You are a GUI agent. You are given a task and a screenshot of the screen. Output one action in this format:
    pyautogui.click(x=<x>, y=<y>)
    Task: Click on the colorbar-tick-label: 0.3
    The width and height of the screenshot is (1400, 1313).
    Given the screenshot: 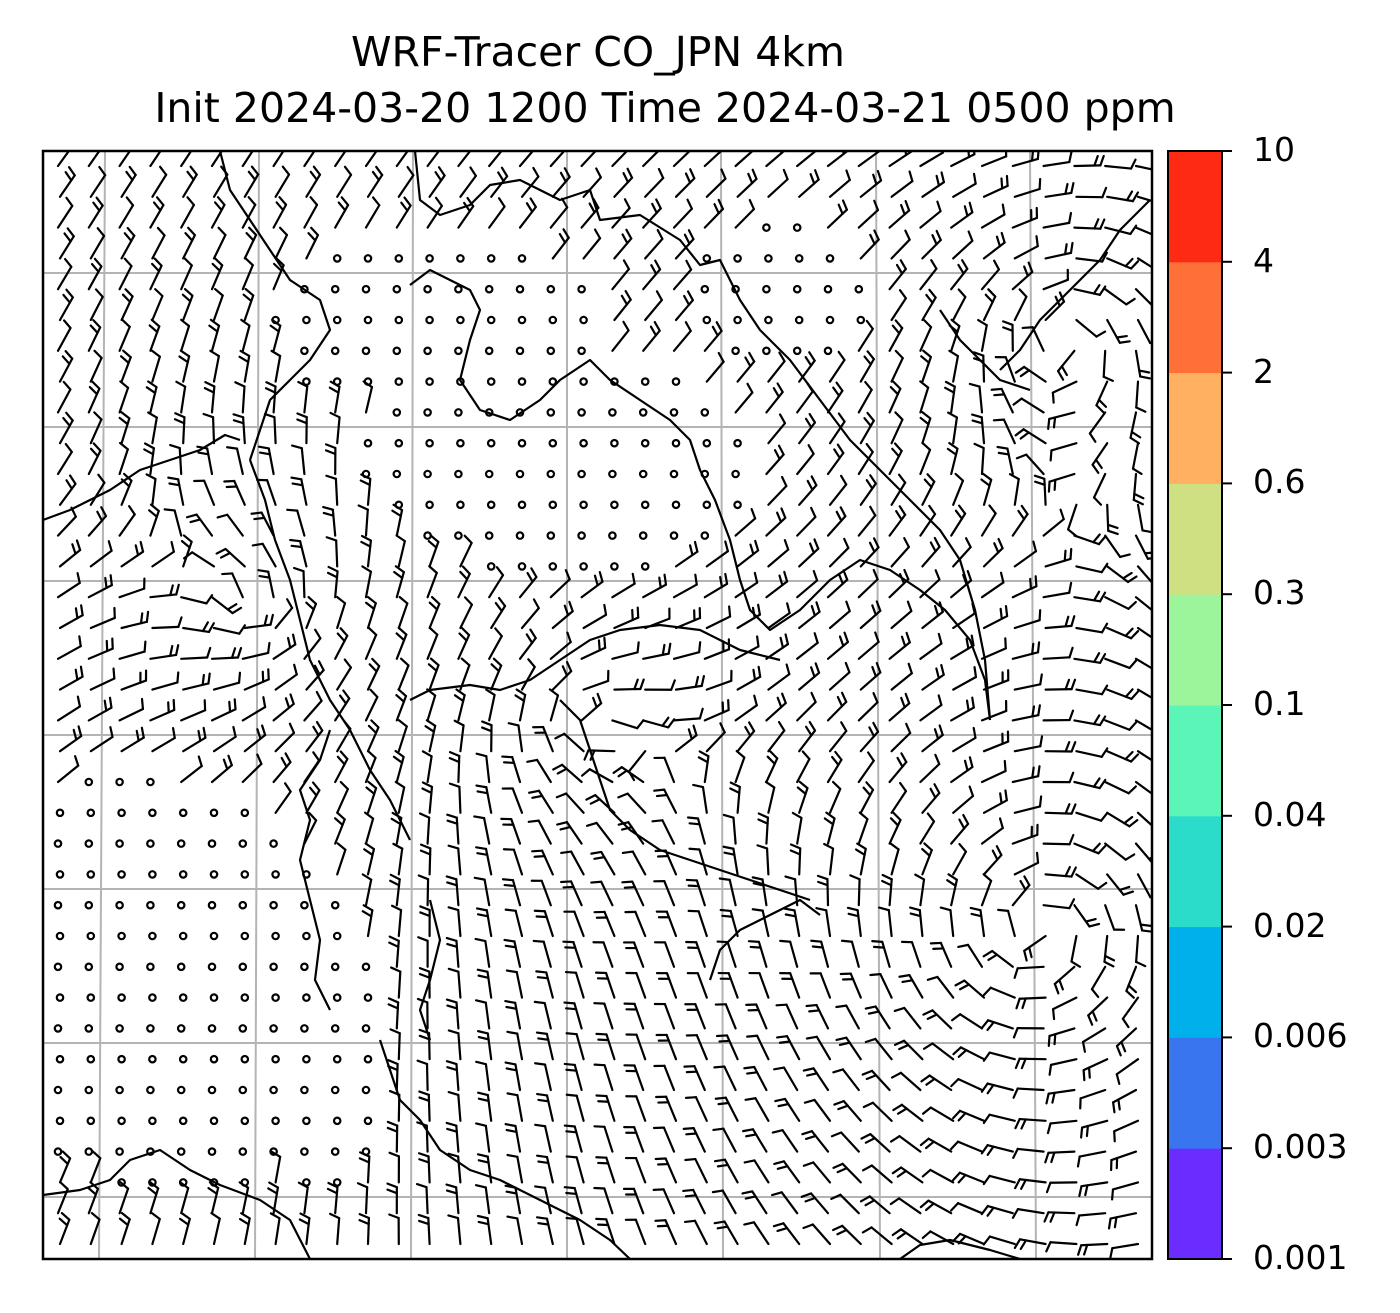 What is the action you would take?
    pyautogui.click(x=1279, y=593)
    